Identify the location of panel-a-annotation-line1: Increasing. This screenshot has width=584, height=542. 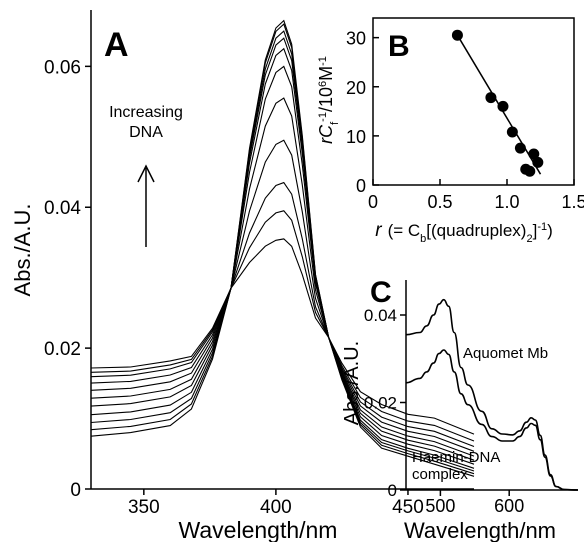
(146, 112).